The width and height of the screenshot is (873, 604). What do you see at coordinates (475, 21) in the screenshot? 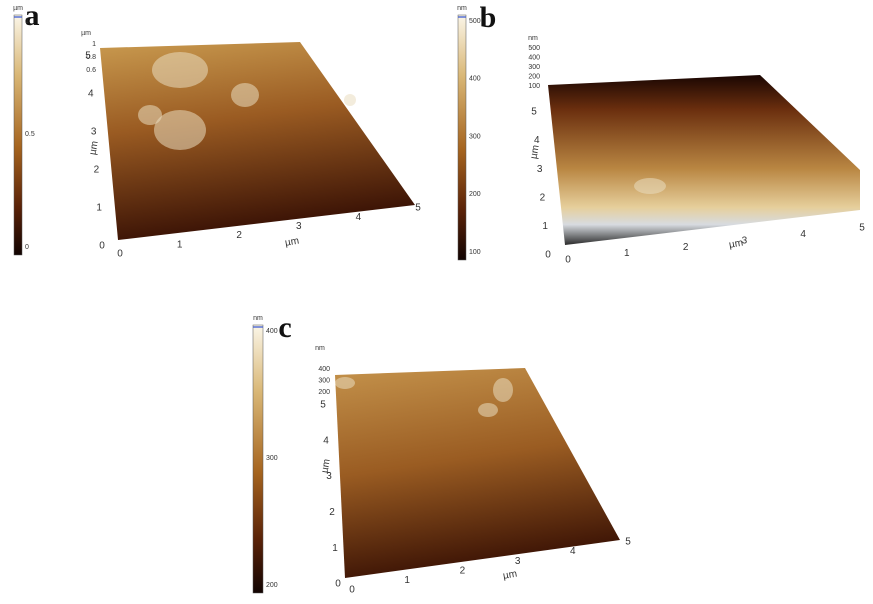
I see `colorbar-tick: 500` at bounding box center [475, 21].